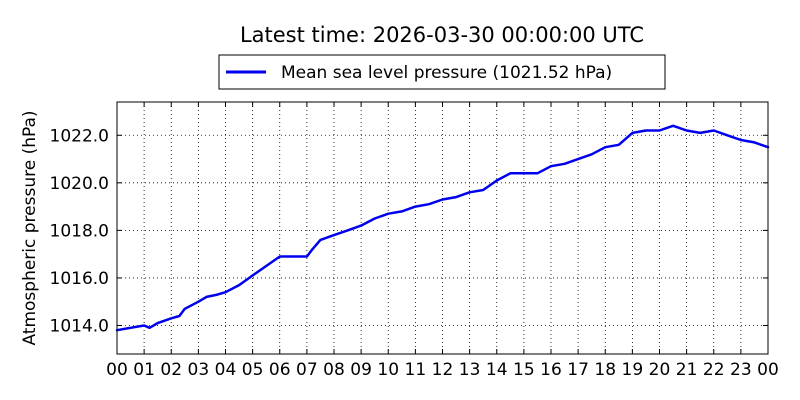 The width and height of the screenshot is (800, 400). What do you see at coordinates (79, 279) in the screenshot?
I see `y-tick-label: 1016.0` at bounding box center [79, 279].